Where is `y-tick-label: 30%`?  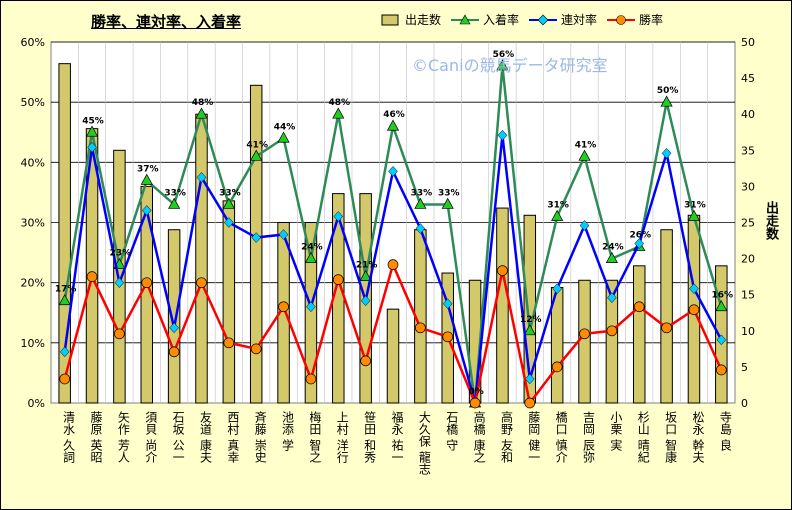 y-tick-label: 30% is located at coordinates (33, 223).